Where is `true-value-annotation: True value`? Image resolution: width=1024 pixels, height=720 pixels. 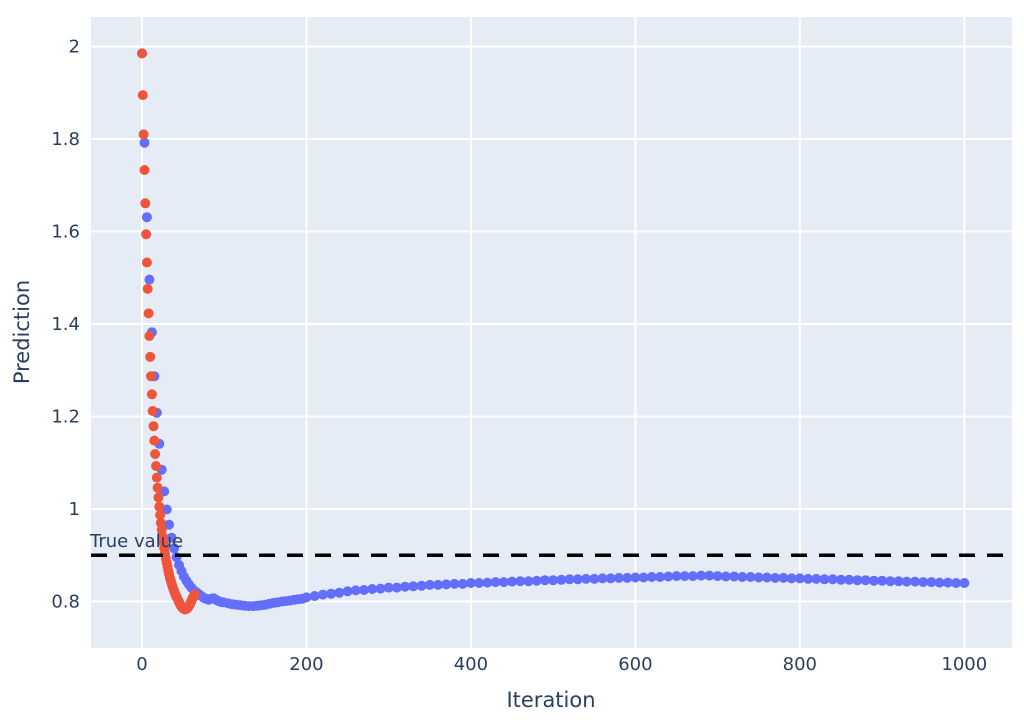 true-value-annotation: True value is located at coordinates (137, 541).